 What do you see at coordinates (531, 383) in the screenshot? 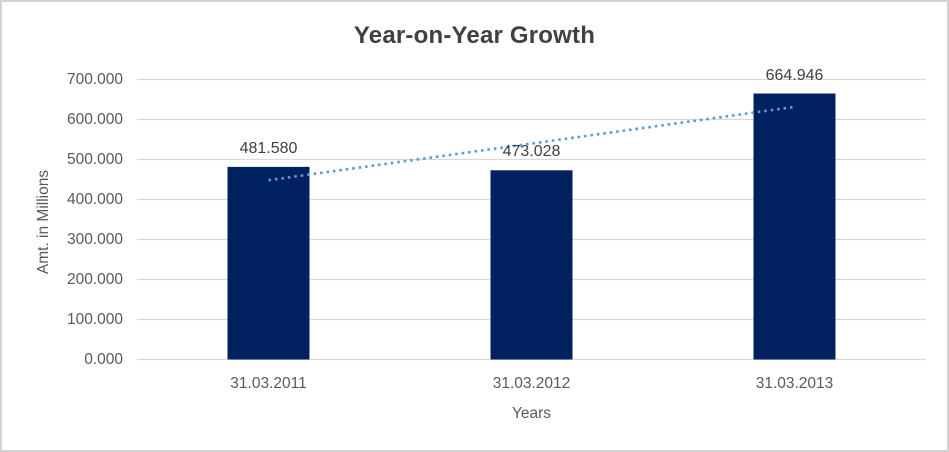
I see `x-tick-label: 31.03.2012` at bounding box center [531, 383].